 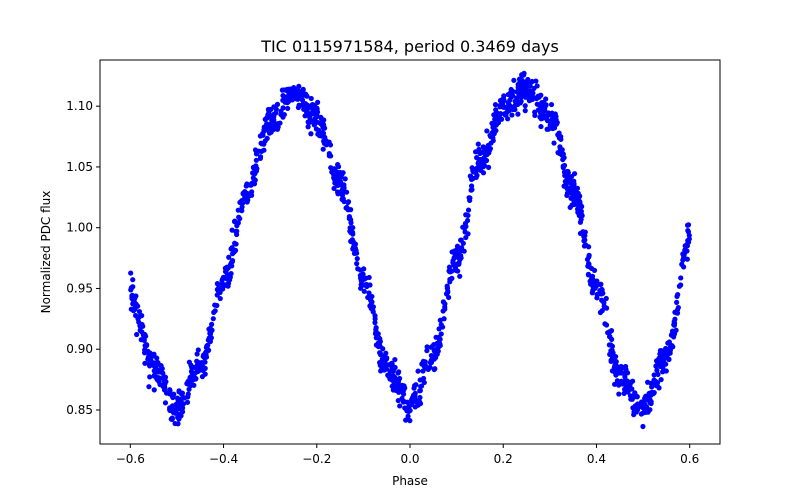 What do you see at coordinates (79, 410) in the screenshot?
I see `y-tick-label: 0.85` at bounding box center [79, 410].